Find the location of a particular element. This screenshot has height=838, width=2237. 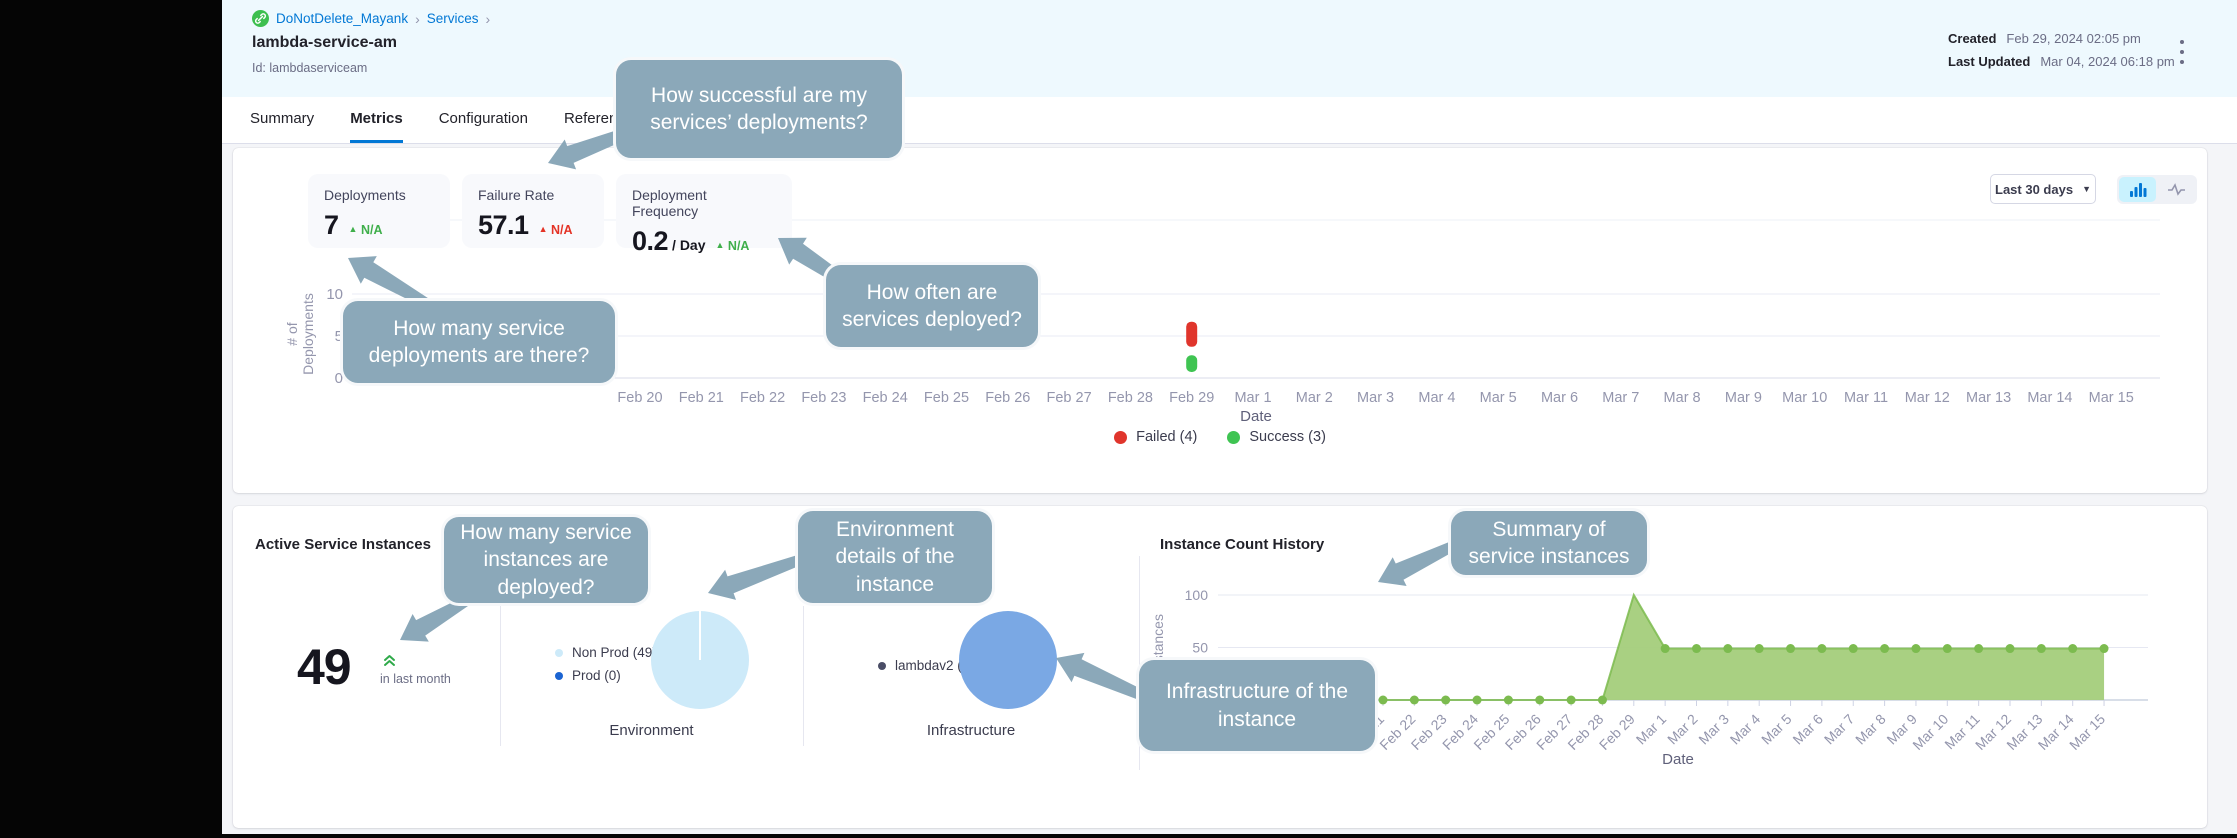

legend-item-nonprod: Non Prod (49) is located at coordinates (606, 652).